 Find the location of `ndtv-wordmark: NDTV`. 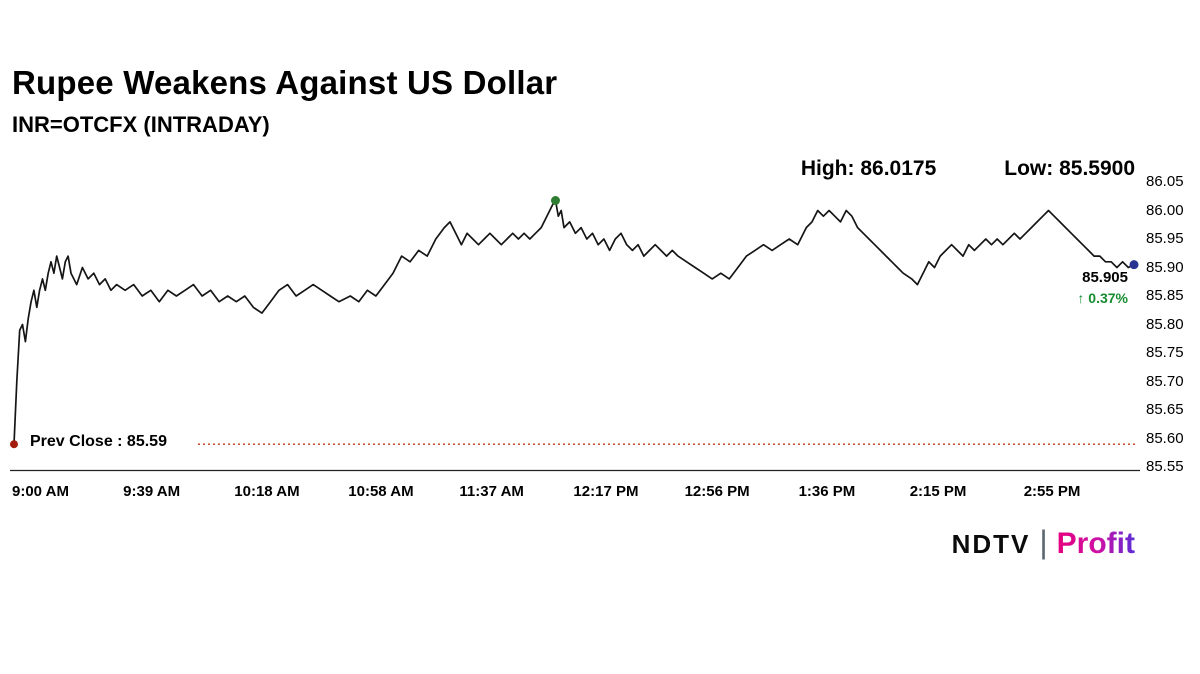

ndtv-wordmark: NDTV is located at coordinates (991, 543).